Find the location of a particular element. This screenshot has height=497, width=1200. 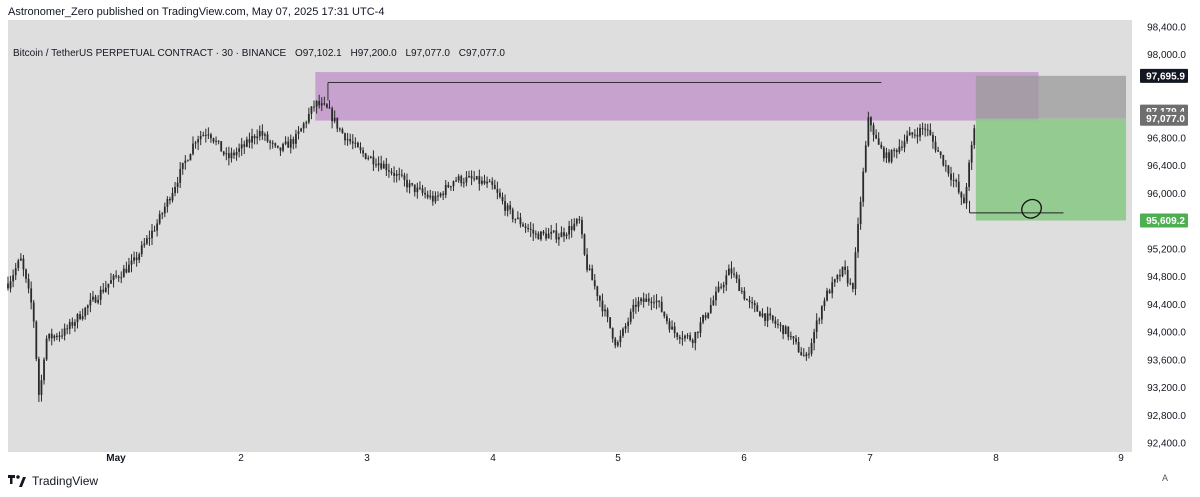

price-tag-dark is located at coordinates (1164, 75).